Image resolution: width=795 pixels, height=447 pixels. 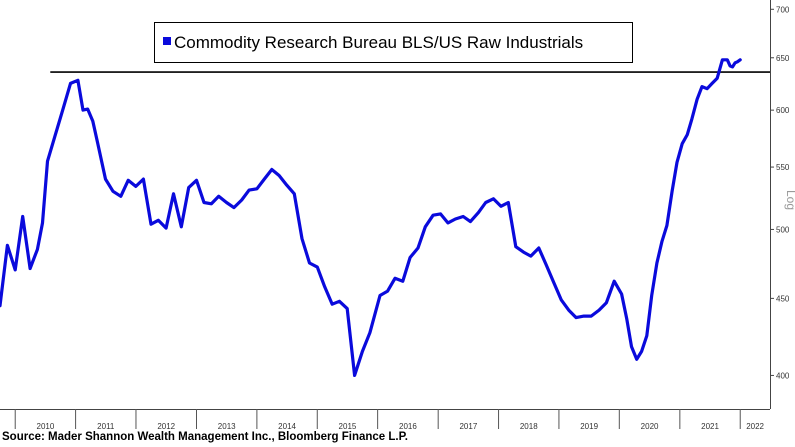 I want to click on x-tick-label: 2011, so click(x=106, y=426).